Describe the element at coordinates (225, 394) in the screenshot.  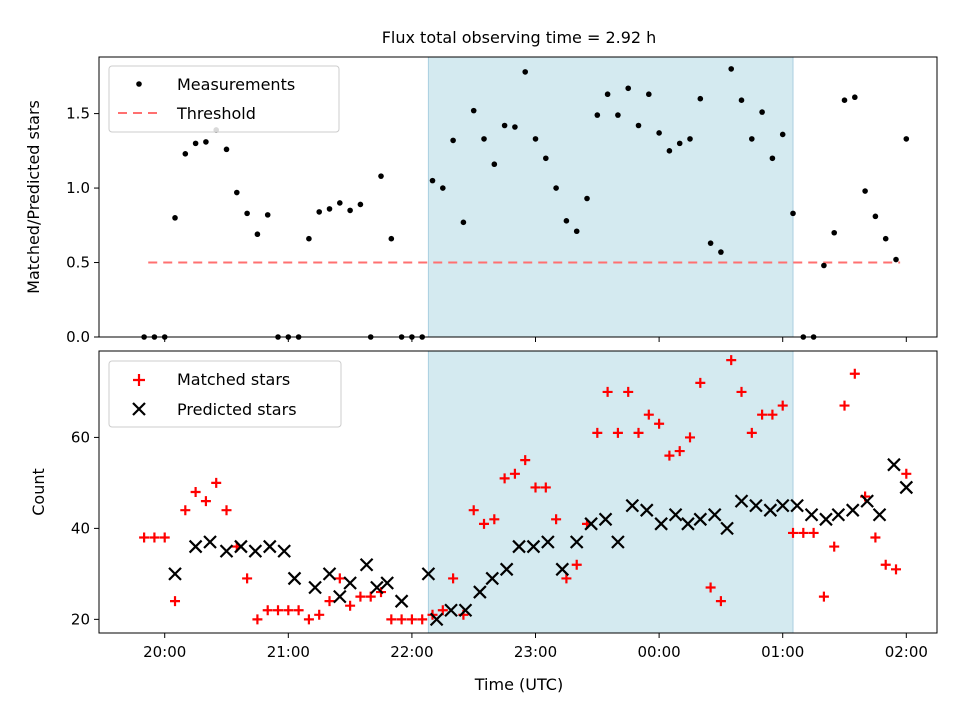
I see `bottom-legend-box` at that location.